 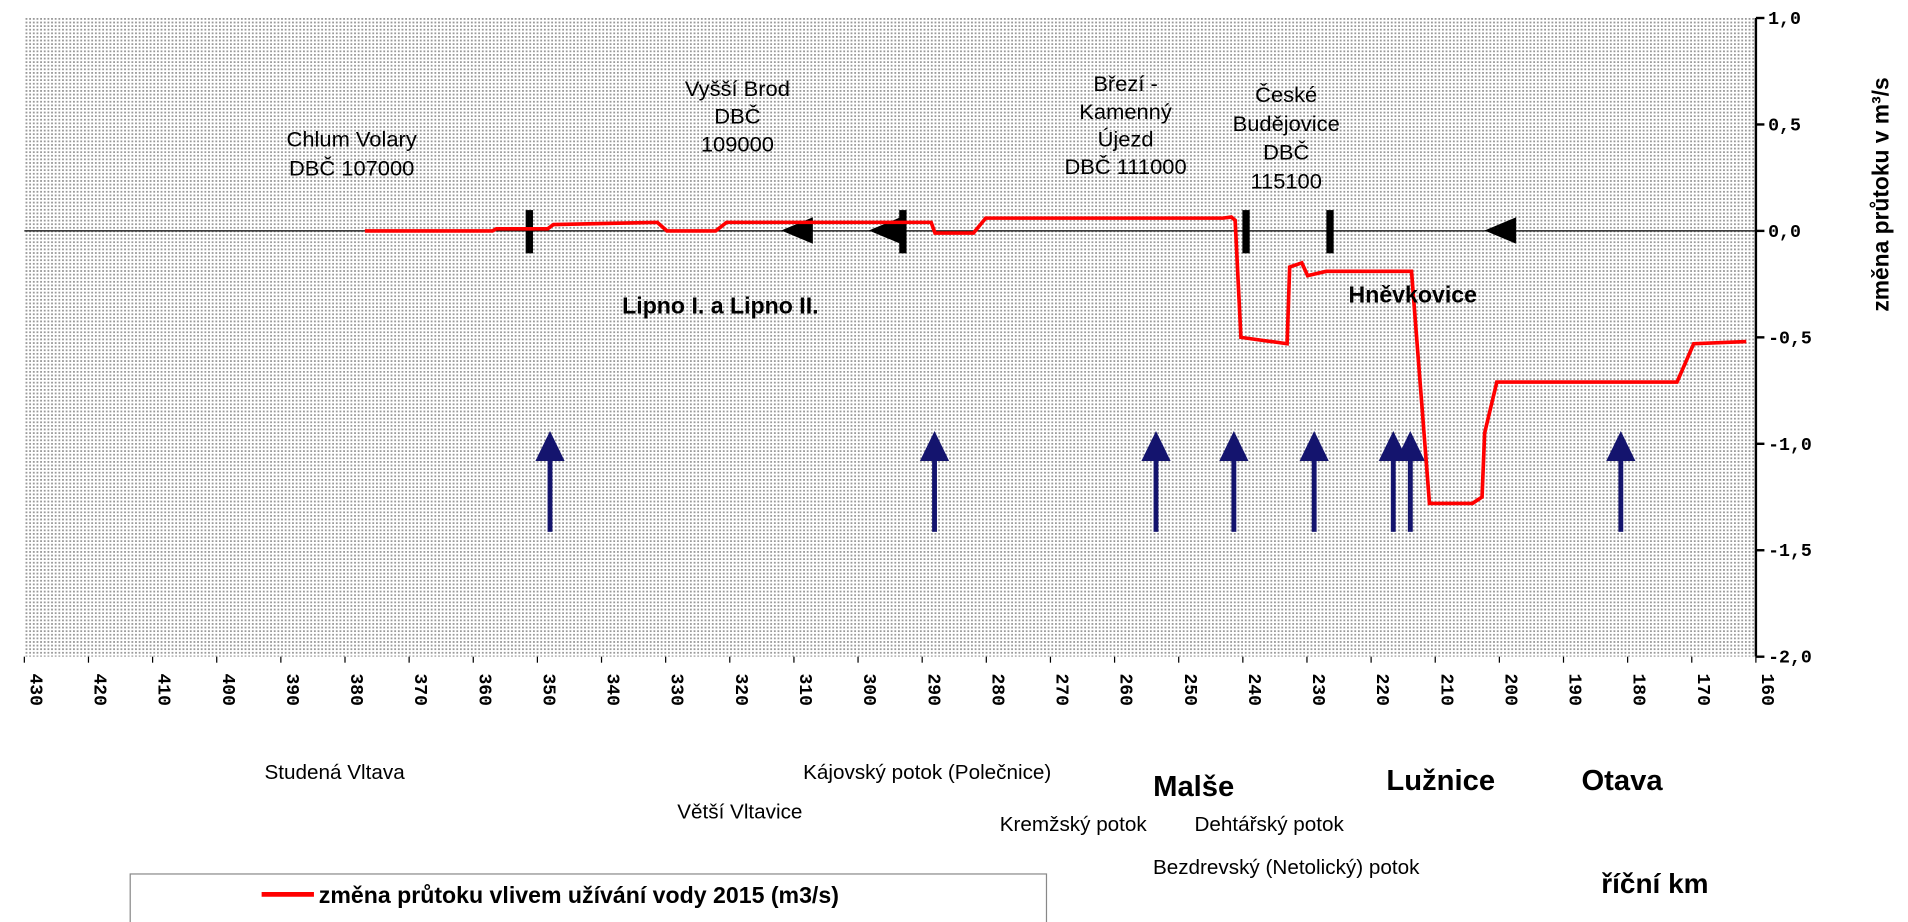 I want to click on x-tick-label: 350, so click(x=547, y=689).